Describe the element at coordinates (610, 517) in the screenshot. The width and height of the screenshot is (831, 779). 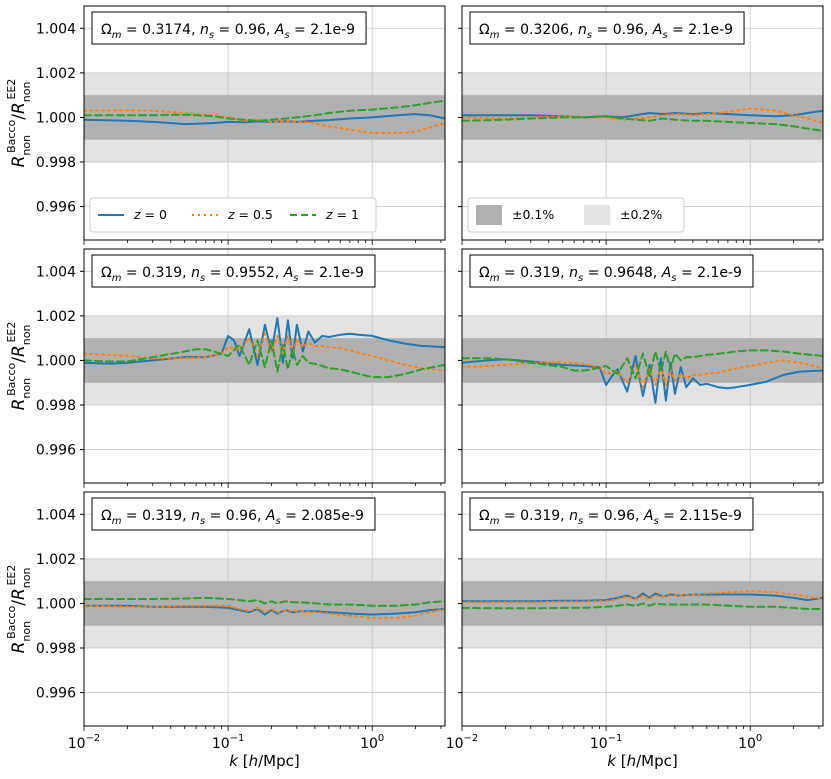
I see `panel-title: Ωm = 0.319, ns = 0.96, As = 2.115e-9` at that location.